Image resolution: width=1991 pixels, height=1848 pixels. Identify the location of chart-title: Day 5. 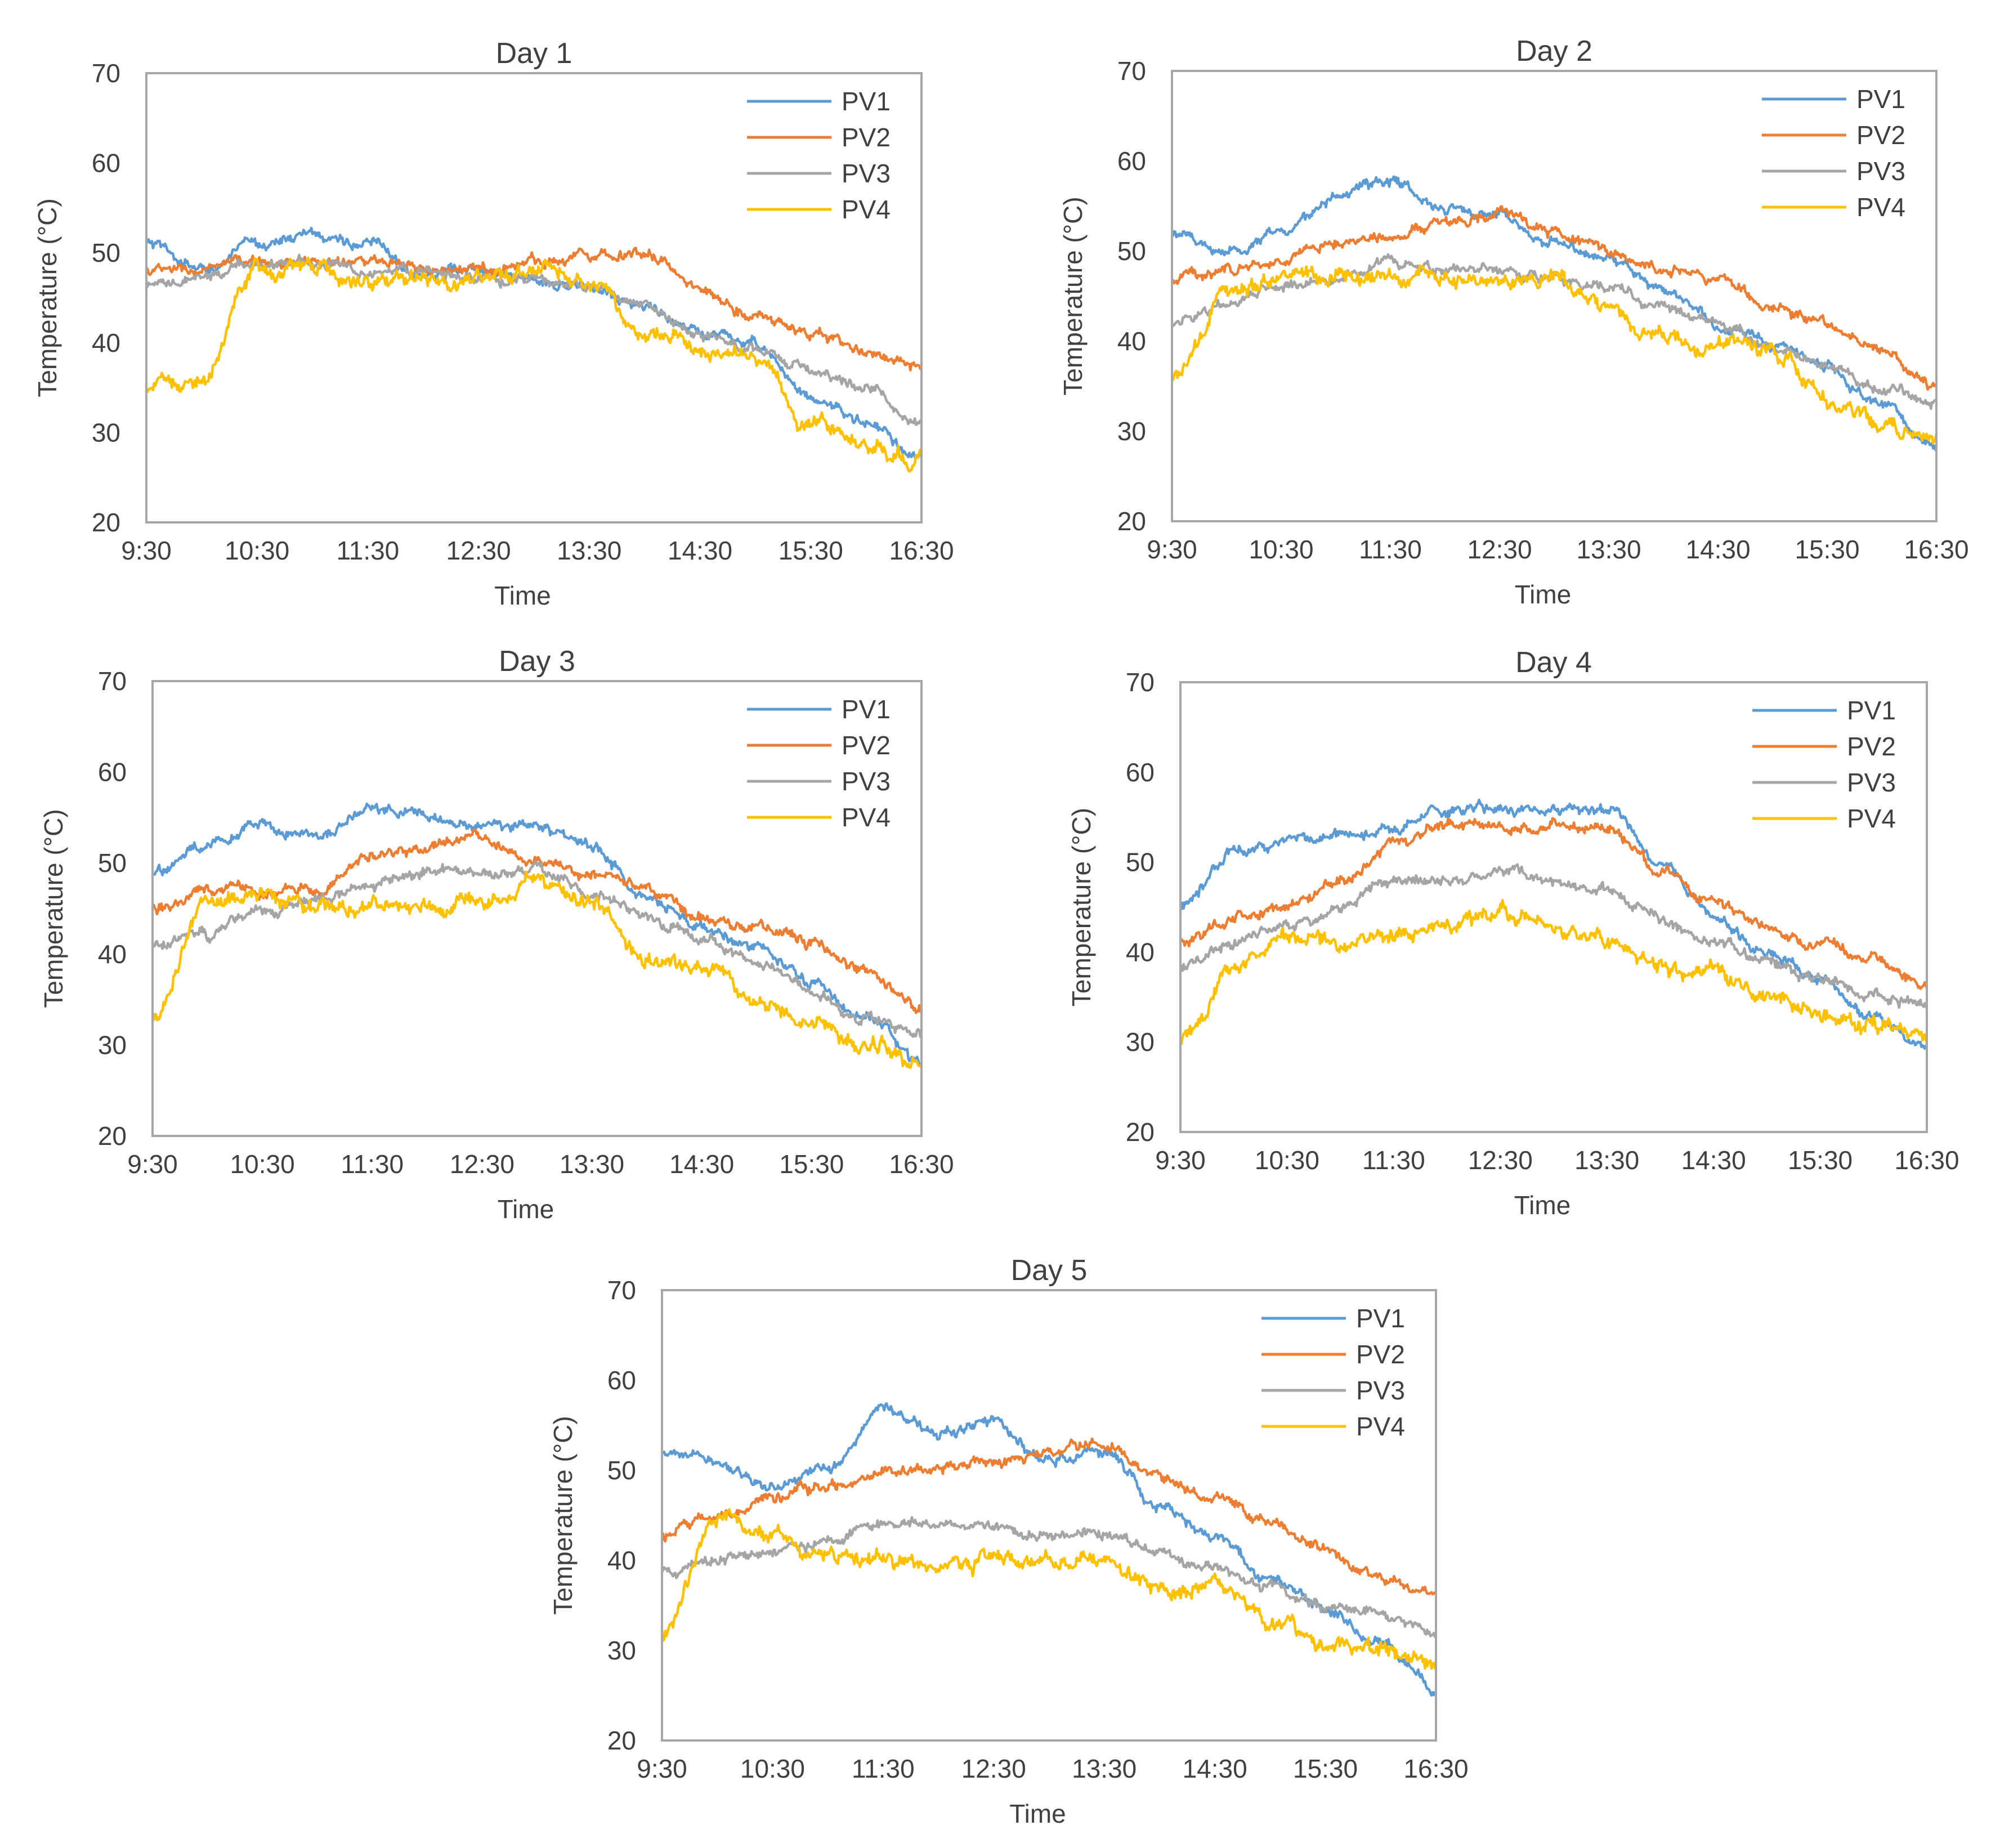
(1049, 1270).